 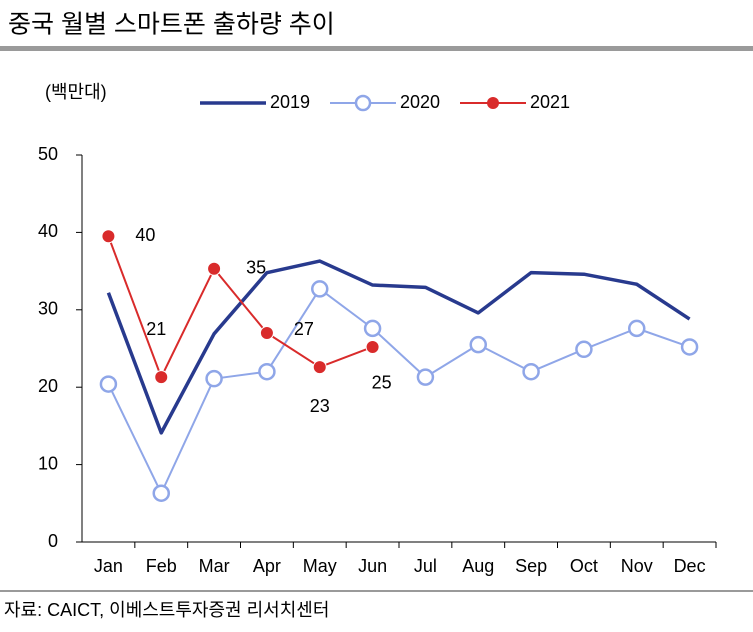 What do you see at coordinates (256, 268) in the screenshot?
I see `data-label: 35` at bounding box center [256, 268].